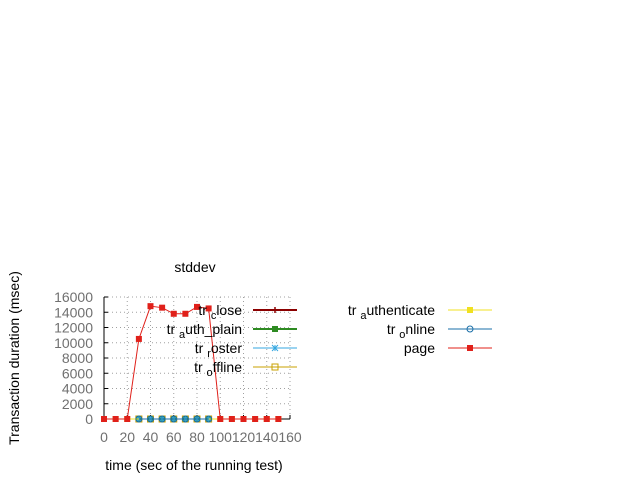 The width and height of the screenshot is (640, 480). I want to click on series-line, so click(191, 362).